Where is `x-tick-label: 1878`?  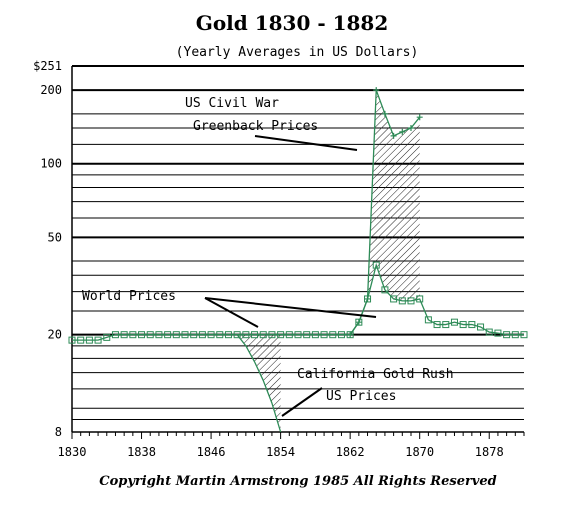 x-tick-label: 1878 is located at coordinates (489, 452).